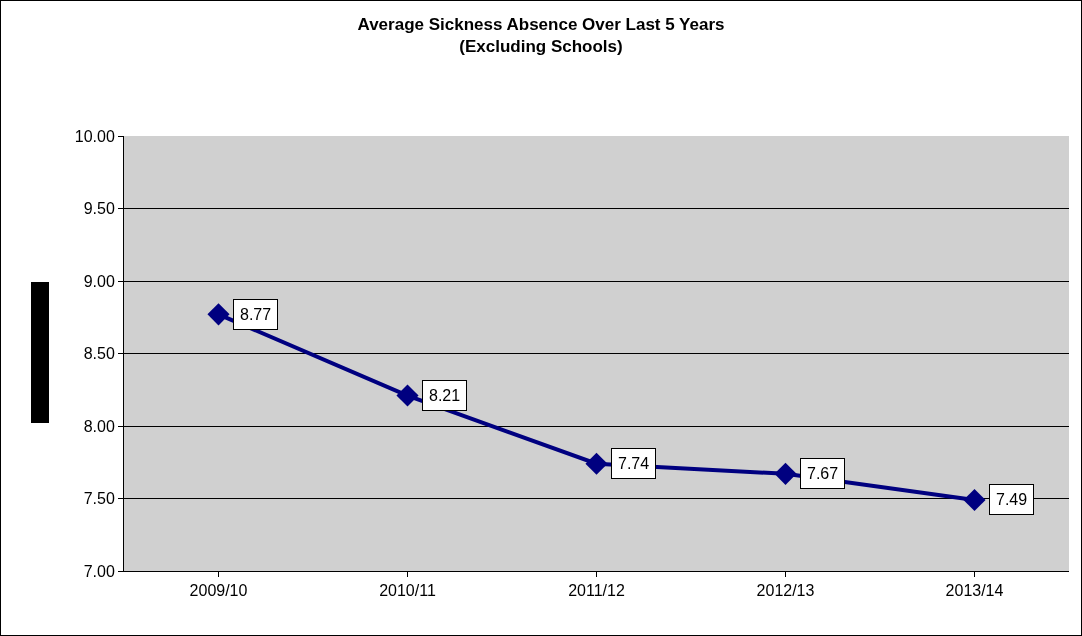 This screenshot has width=1082, height=636. Describe the element at coordinates (407, 591) in the screenshot. I see `x-tick-label: 2010/11` at that location.